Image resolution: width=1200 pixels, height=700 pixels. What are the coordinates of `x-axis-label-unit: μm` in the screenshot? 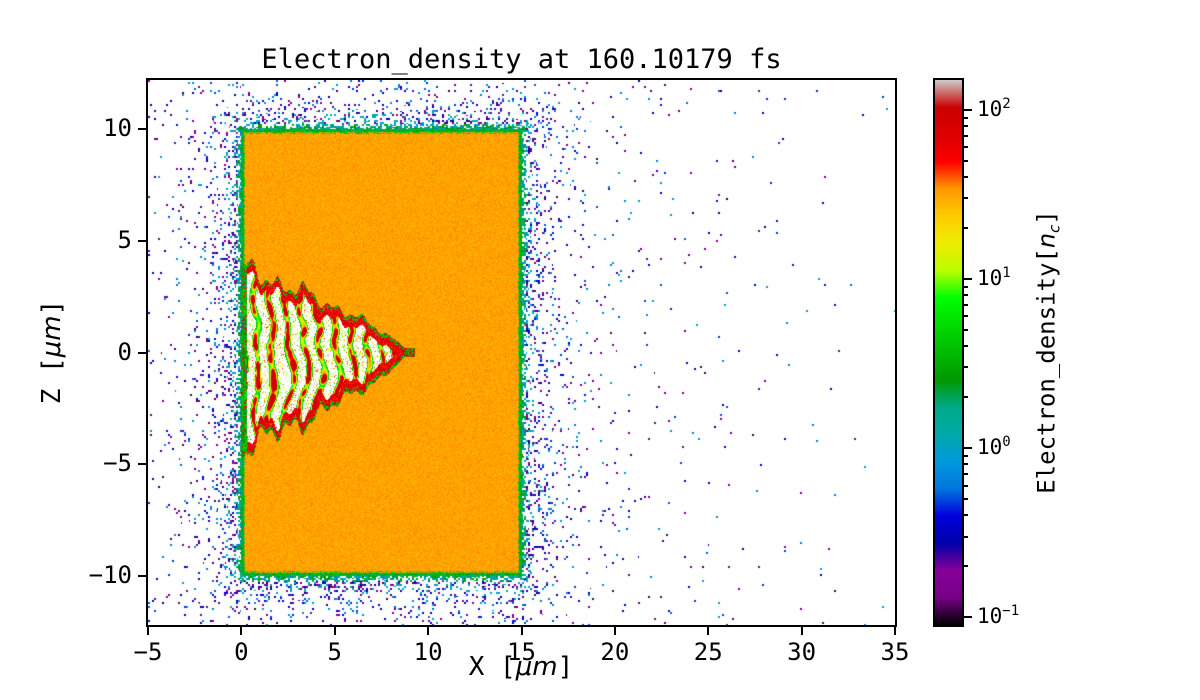 It's located at (536, 667).